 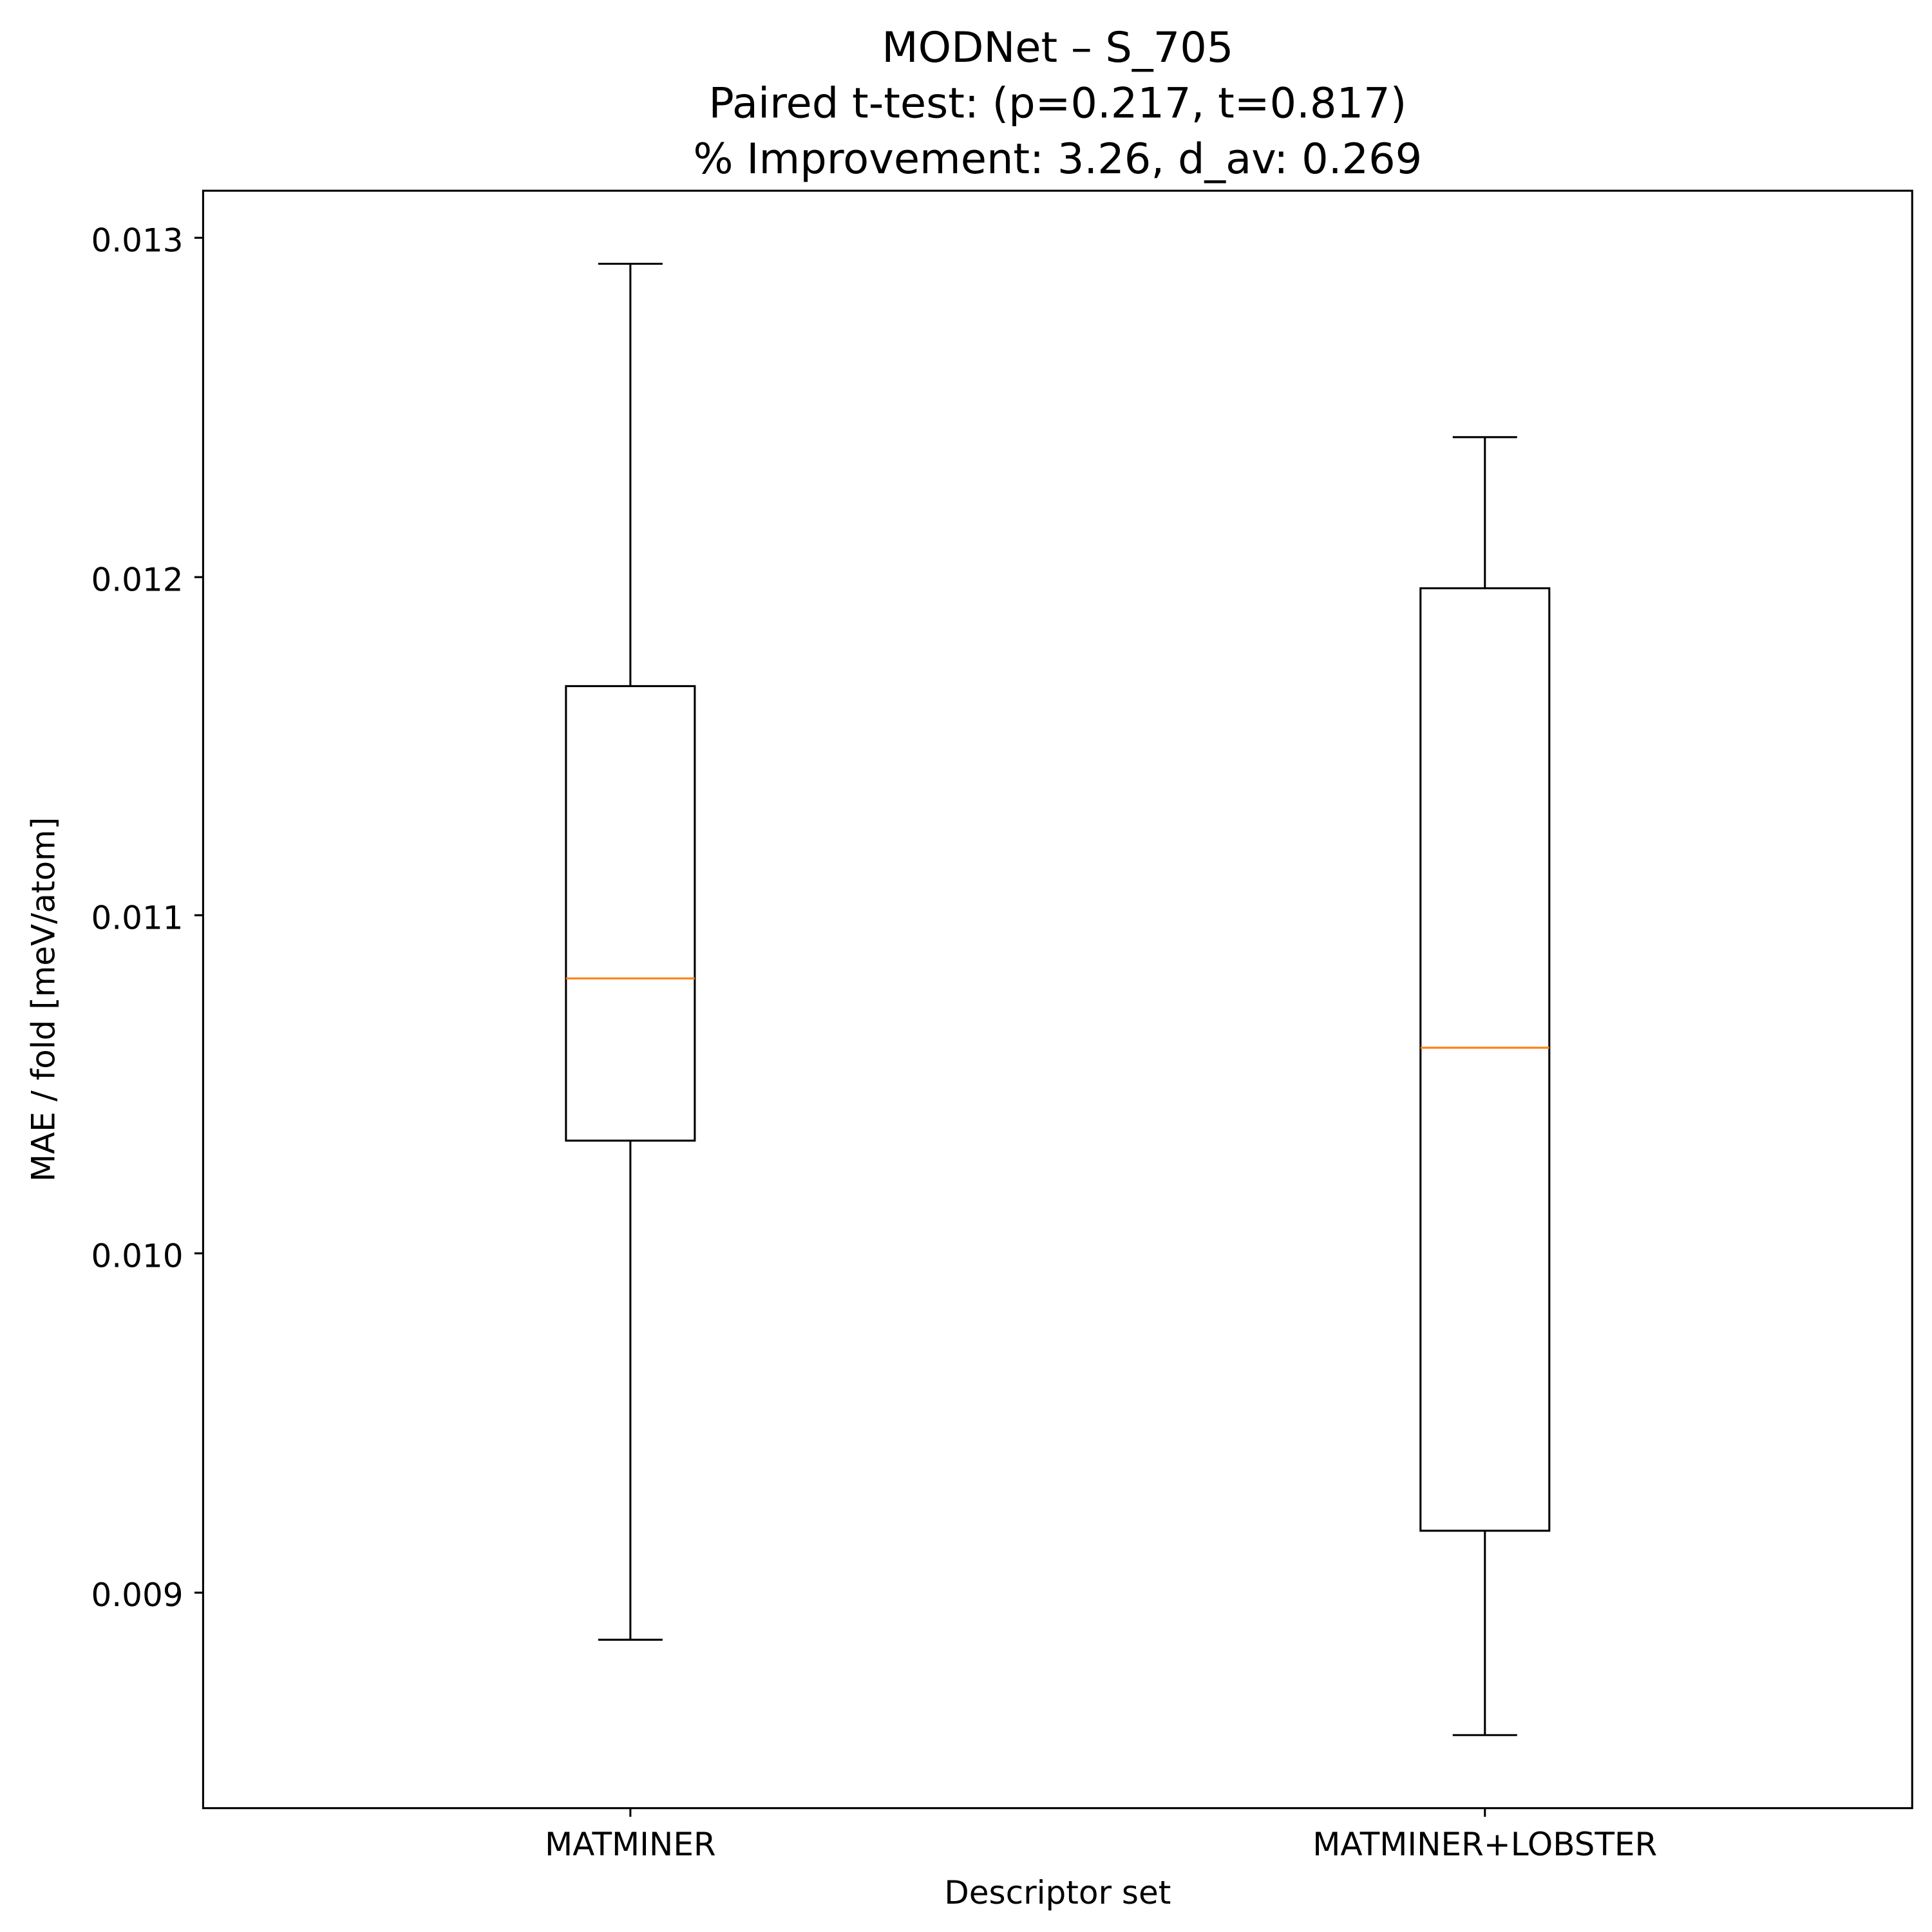 What do you see at coordinates (1101, 1836) in the screenshot?
I see `x-axis: MATMINER MATMINER+LOBSTER` at bounding box center [1101, 1836].